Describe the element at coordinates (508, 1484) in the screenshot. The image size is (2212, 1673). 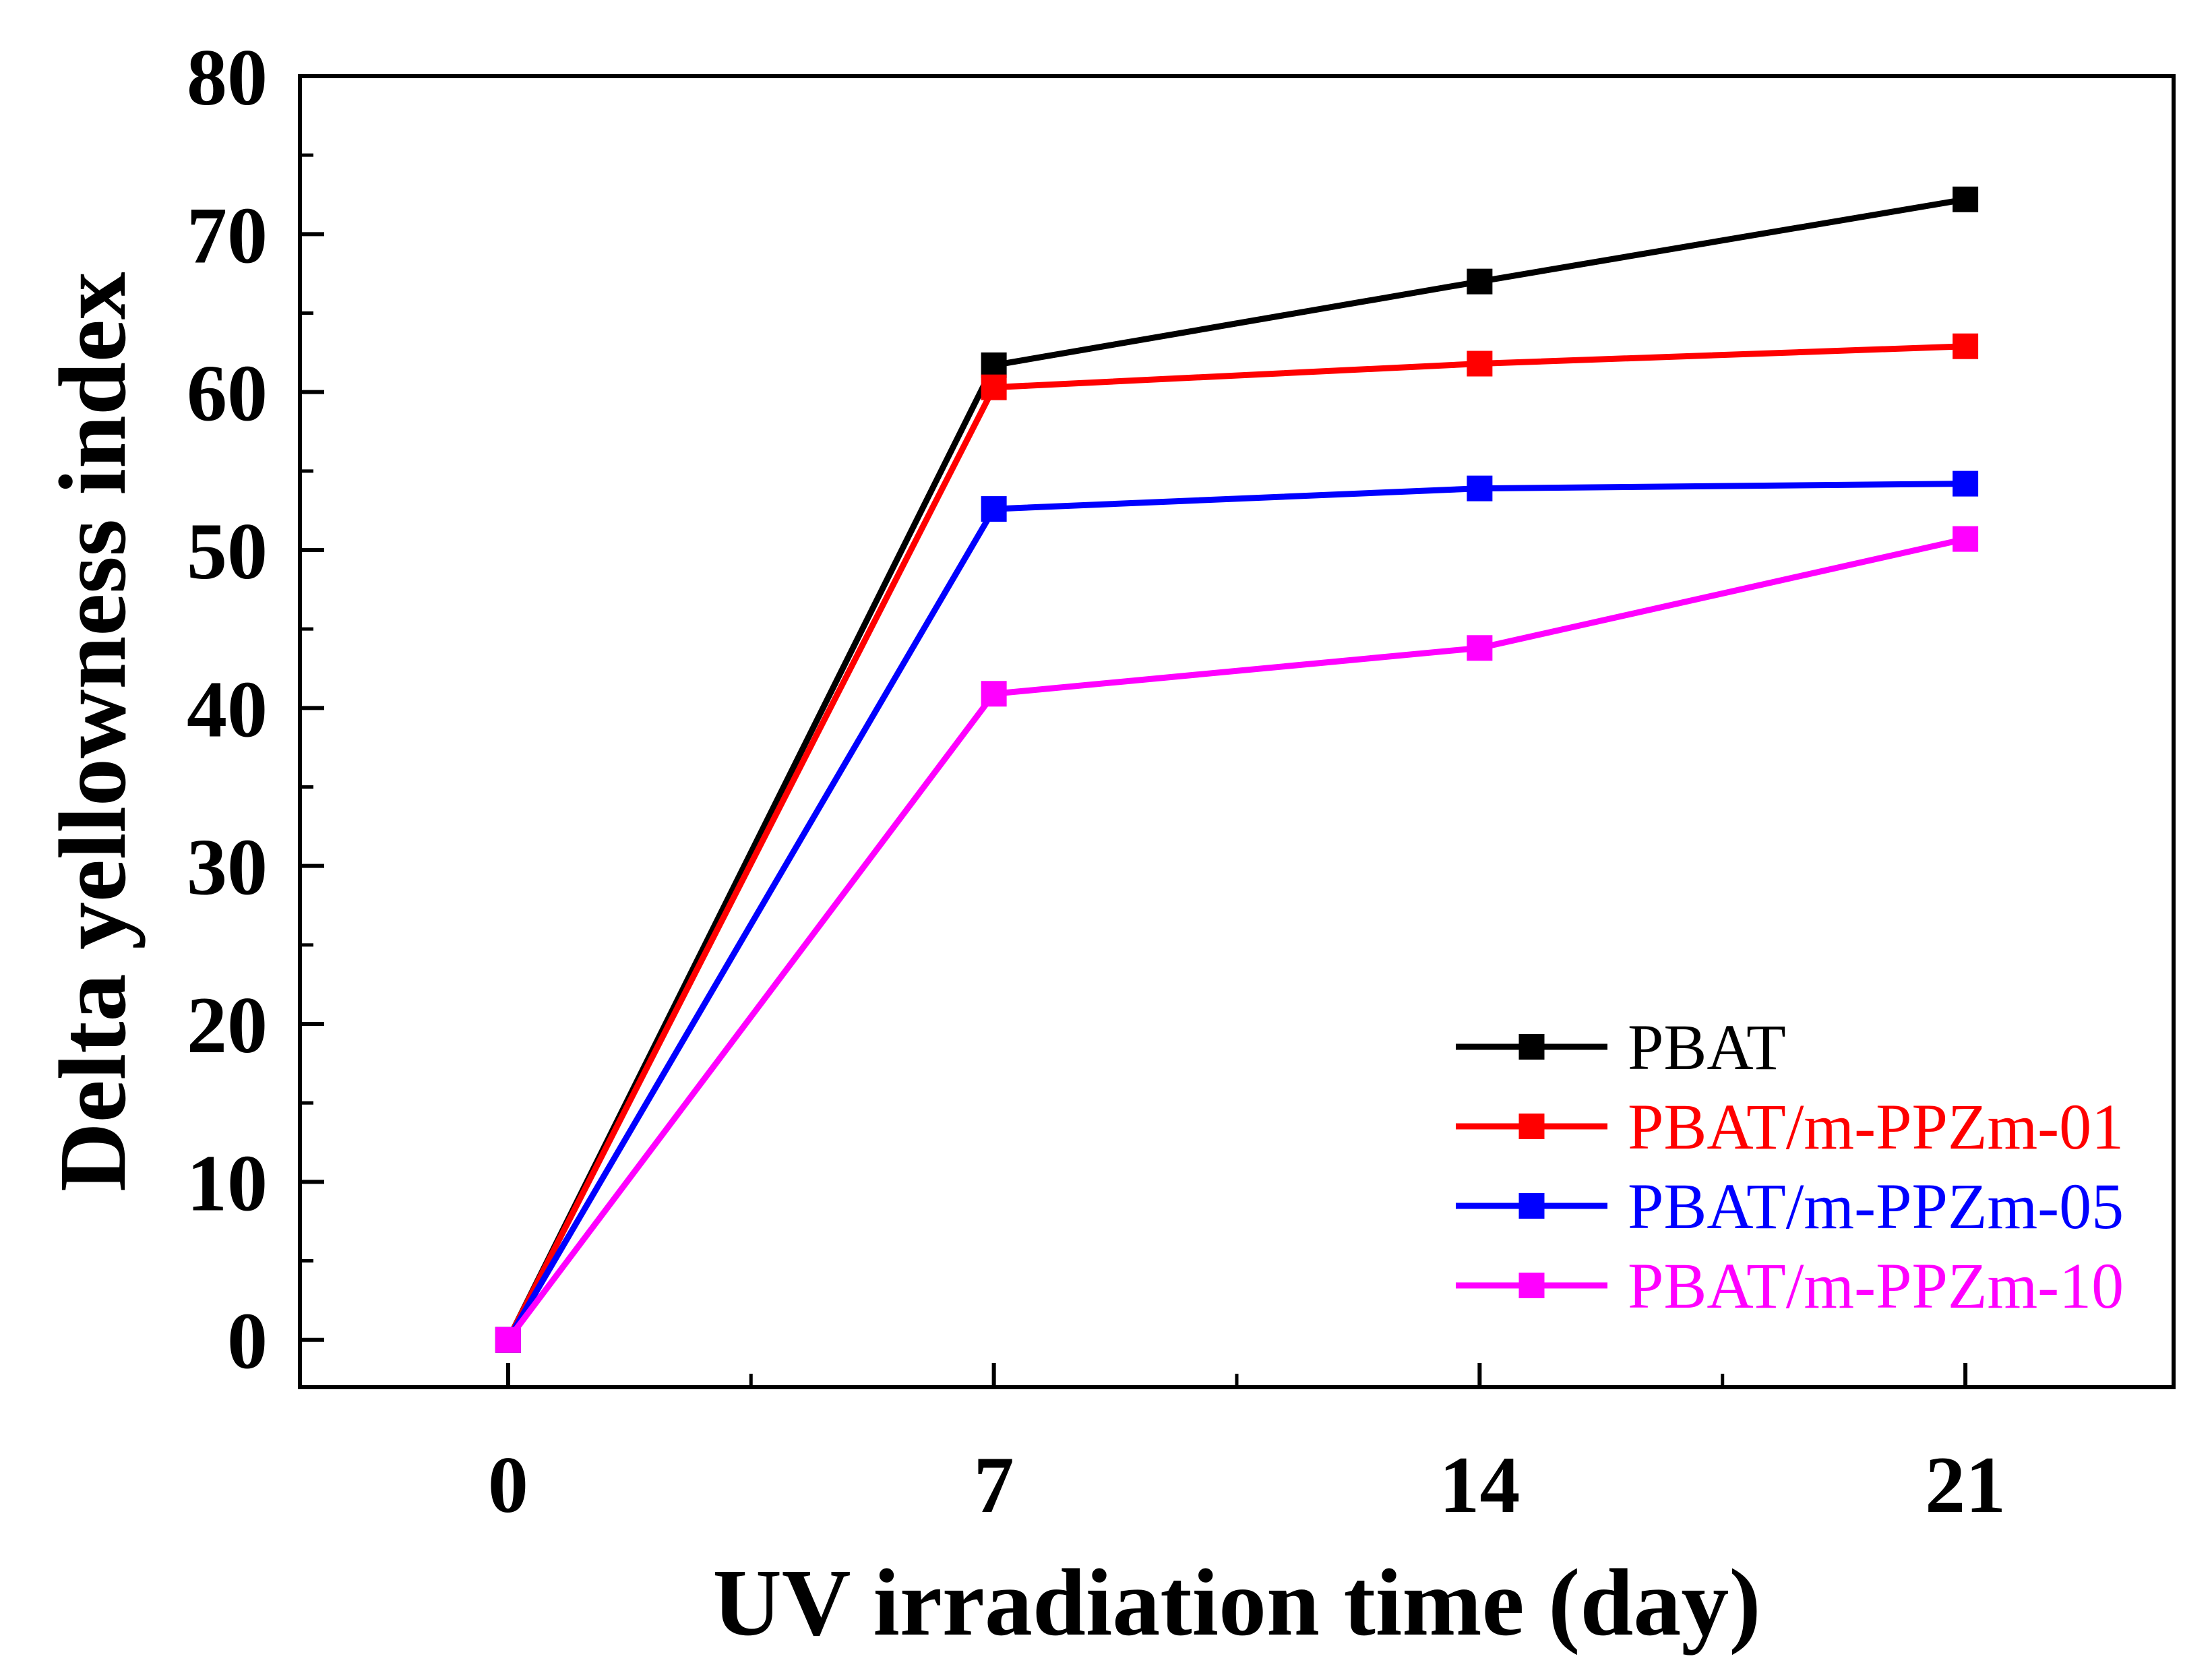
I see `x-tick-label: 0` at that location.